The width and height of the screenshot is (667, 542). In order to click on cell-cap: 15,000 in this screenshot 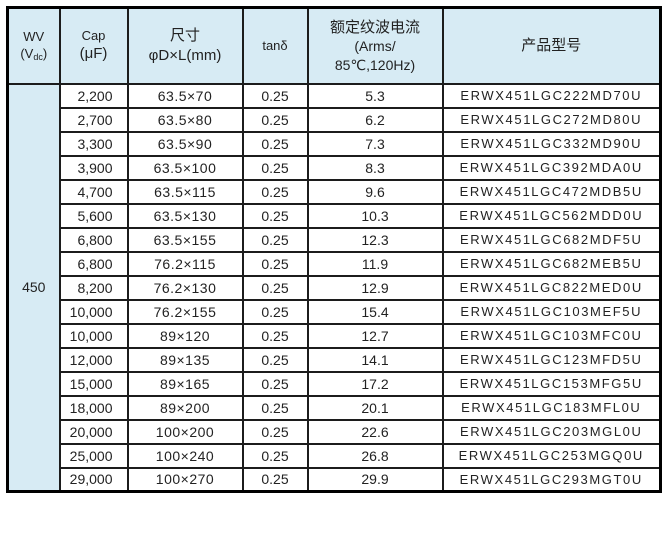, I will do `click(93, 383)`.